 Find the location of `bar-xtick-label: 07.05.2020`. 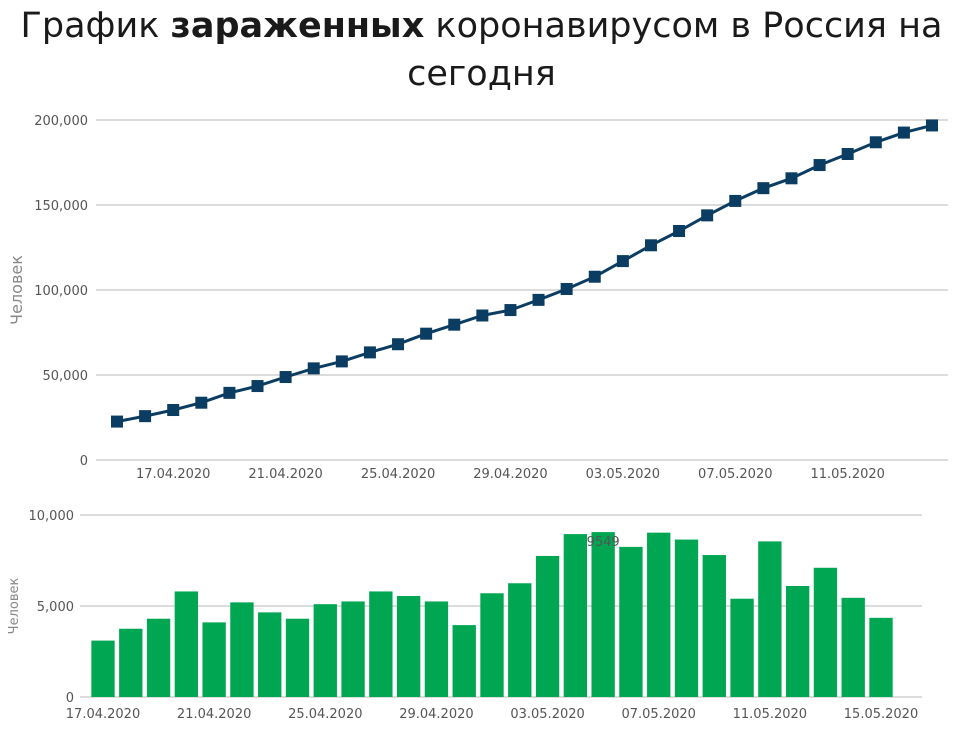

bar-xtick-label: 07.05.2020 is located at coordinates (658, 714).